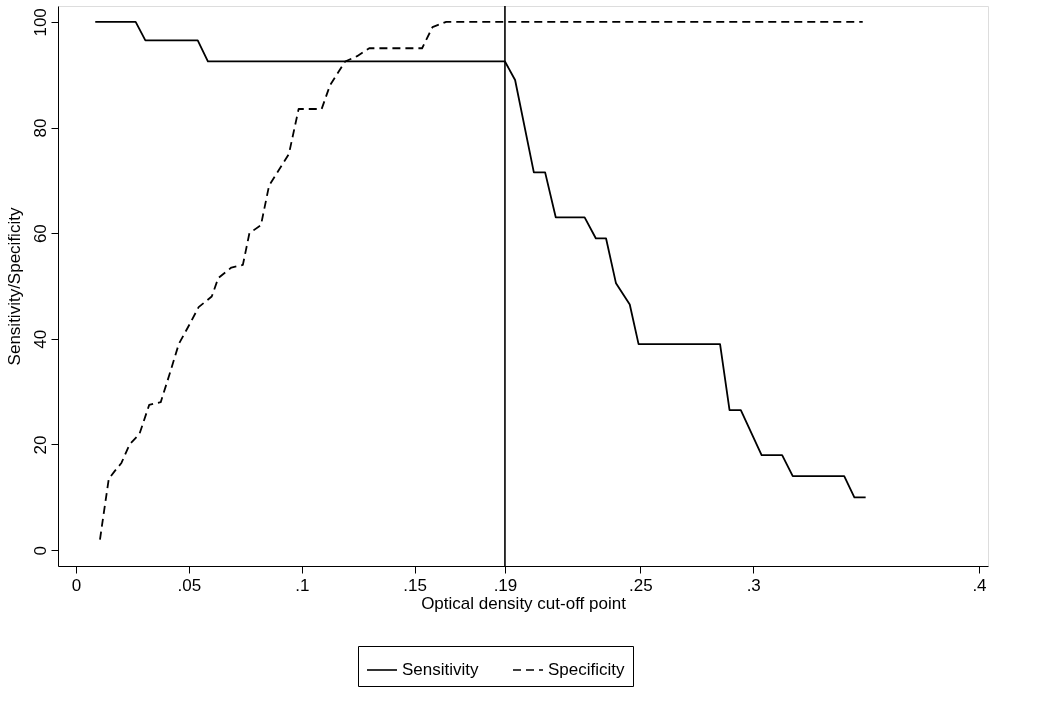  I want to click on x-tick-label: .1, so click(302, 585).